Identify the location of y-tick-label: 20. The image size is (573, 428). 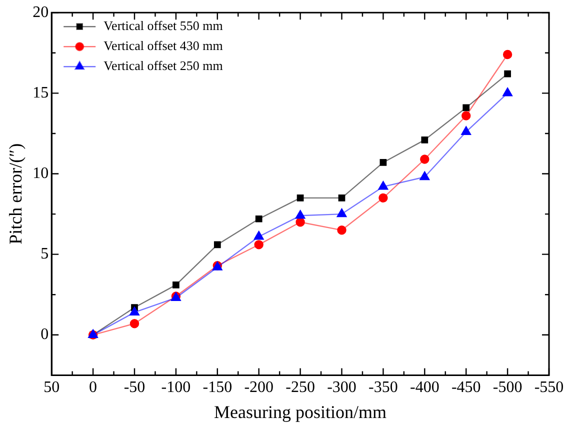
(40, 12).